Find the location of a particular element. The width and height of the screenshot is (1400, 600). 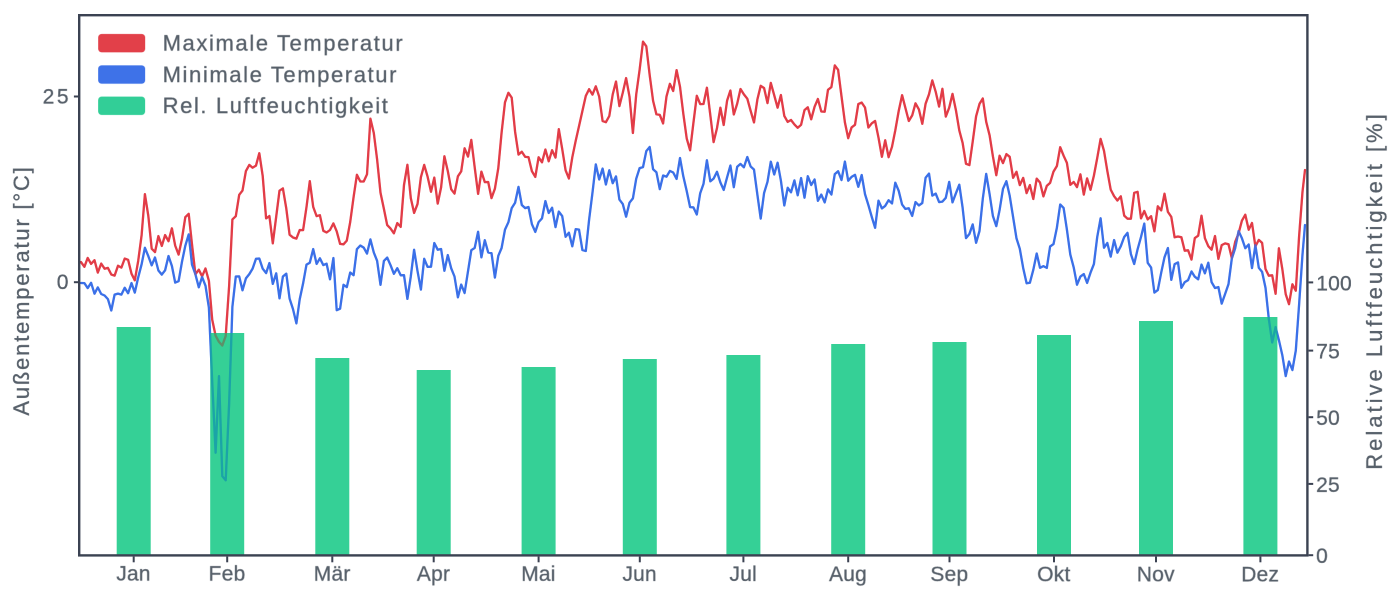

svg-text: Relative Luftfeuchtigkeit [%] is located at coordinates (1374, 290).